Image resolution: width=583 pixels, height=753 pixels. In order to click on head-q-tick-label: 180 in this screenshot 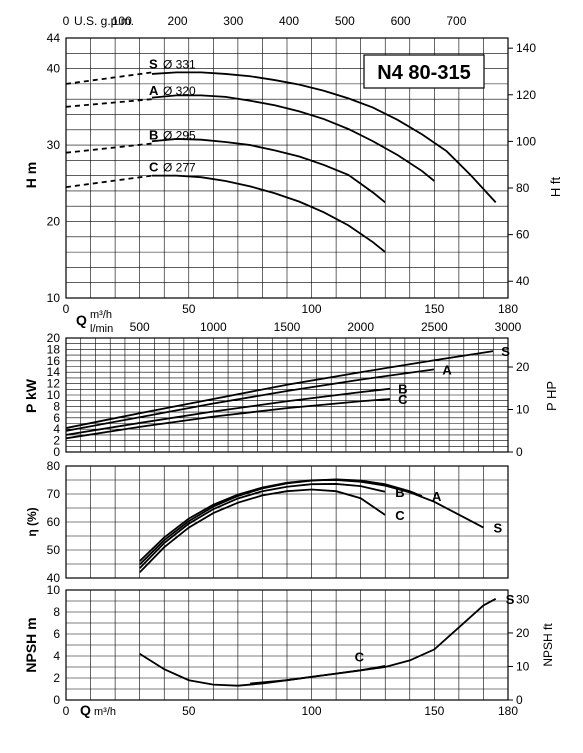, I will do `click(508, 309)`.